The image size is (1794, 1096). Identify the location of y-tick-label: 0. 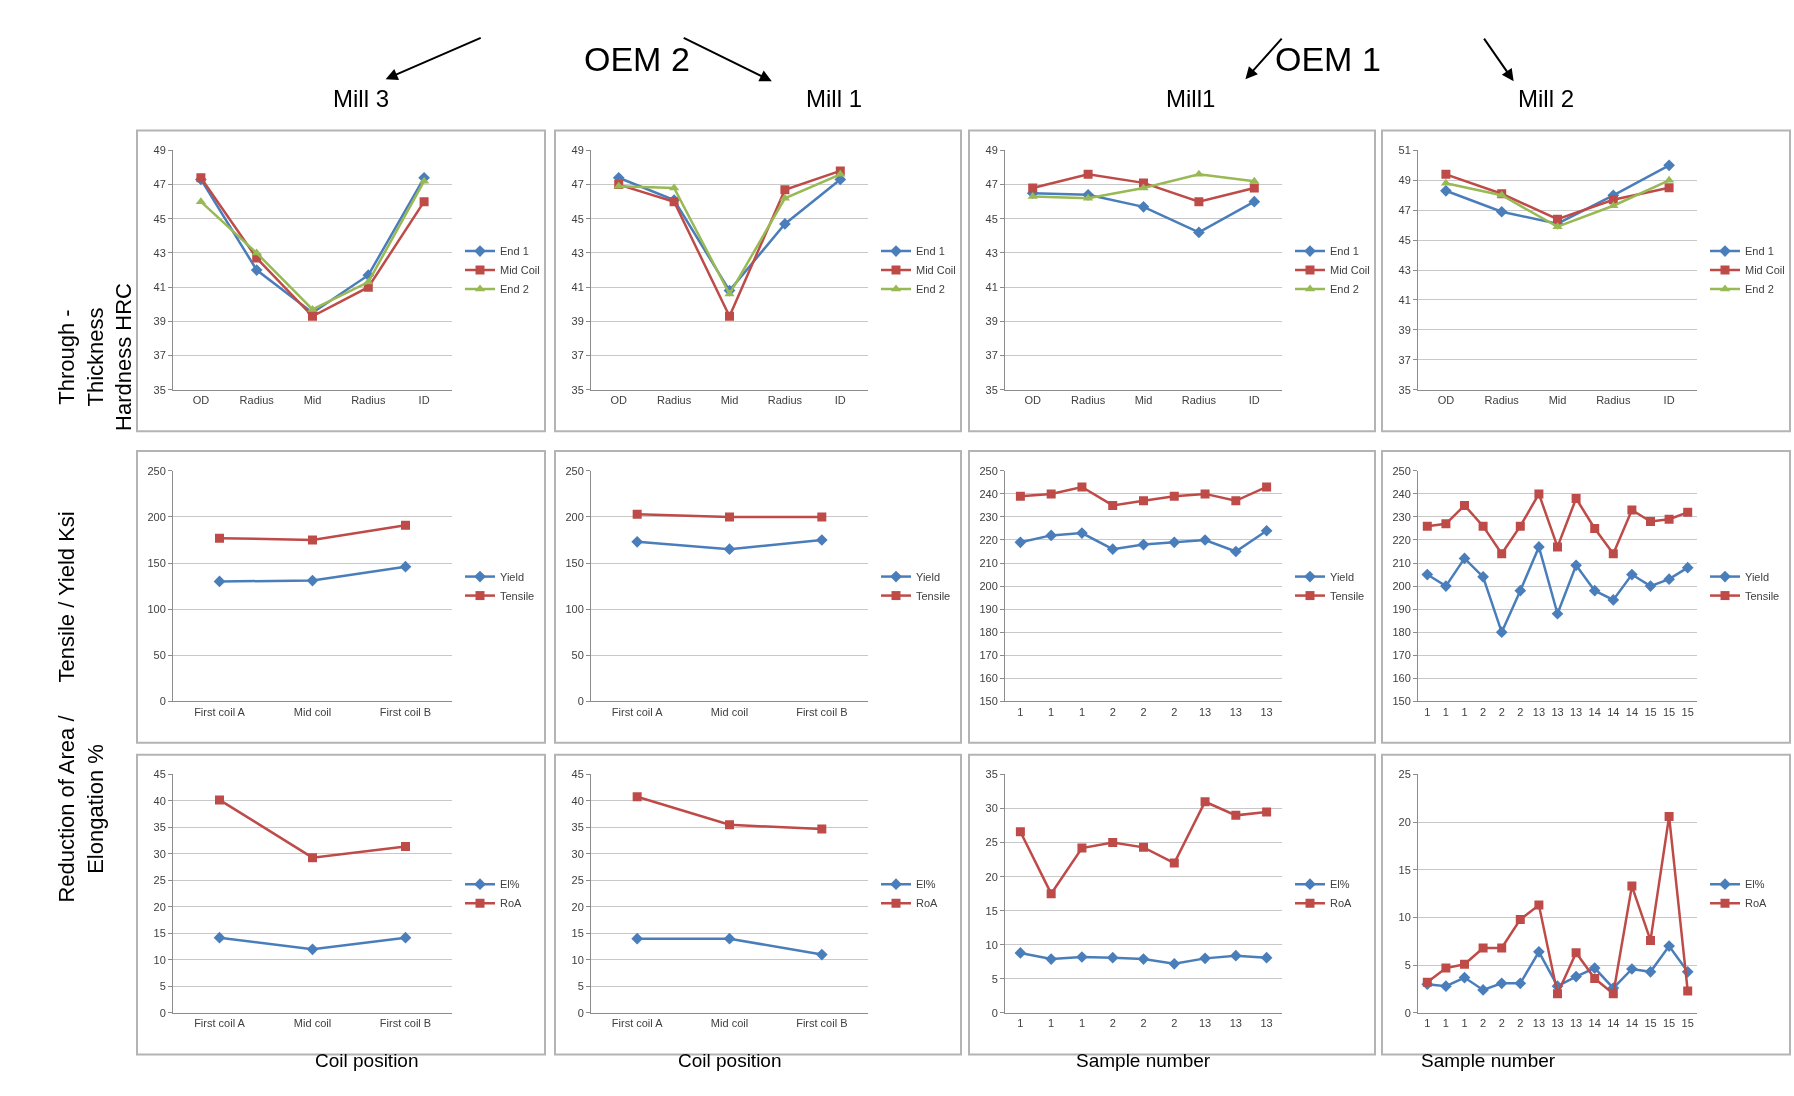
(1407, 1012).